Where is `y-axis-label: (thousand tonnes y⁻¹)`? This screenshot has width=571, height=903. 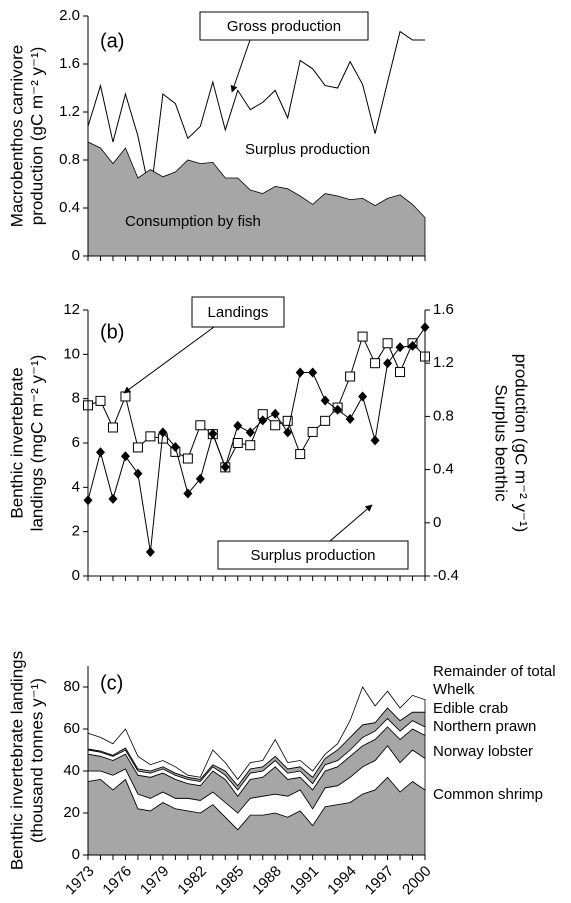
y-axis-label: (thousand tonnes y⁻¹) is located at coordinates (36, 760).